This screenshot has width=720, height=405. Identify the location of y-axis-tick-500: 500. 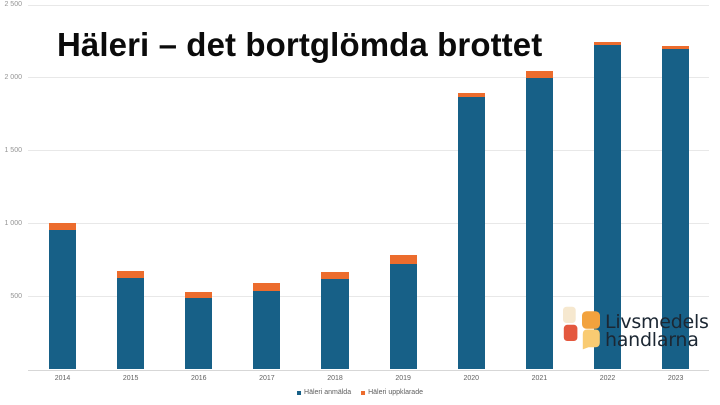
(16, 297).